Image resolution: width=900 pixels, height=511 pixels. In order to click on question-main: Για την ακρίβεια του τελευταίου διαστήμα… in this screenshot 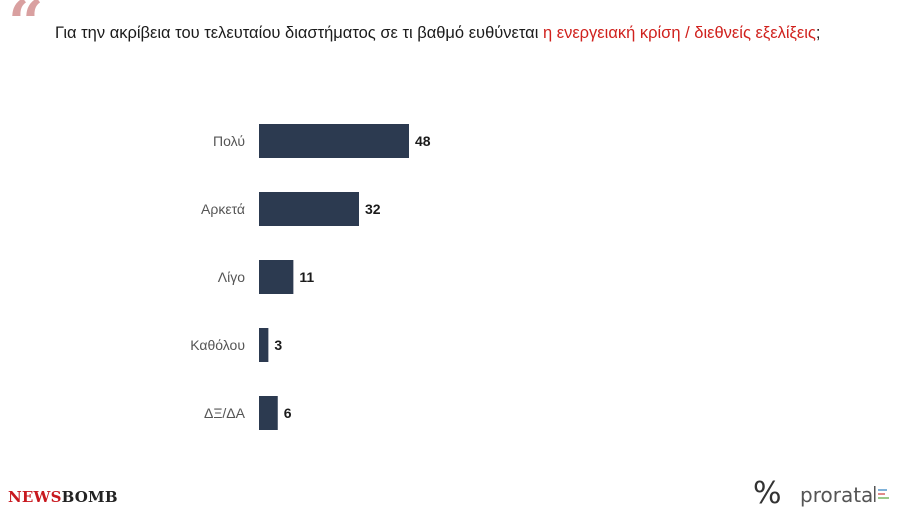, I will do `click(299, 33)`.